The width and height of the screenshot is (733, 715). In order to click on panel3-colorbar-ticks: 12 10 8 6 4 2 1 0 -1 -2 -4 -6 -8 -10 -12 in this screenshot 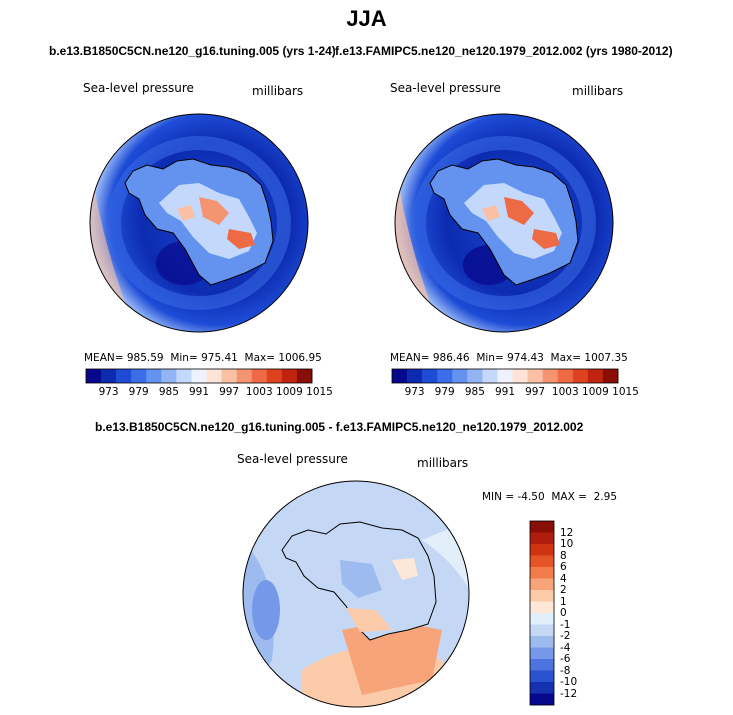, I will do `click(580, 613)`.